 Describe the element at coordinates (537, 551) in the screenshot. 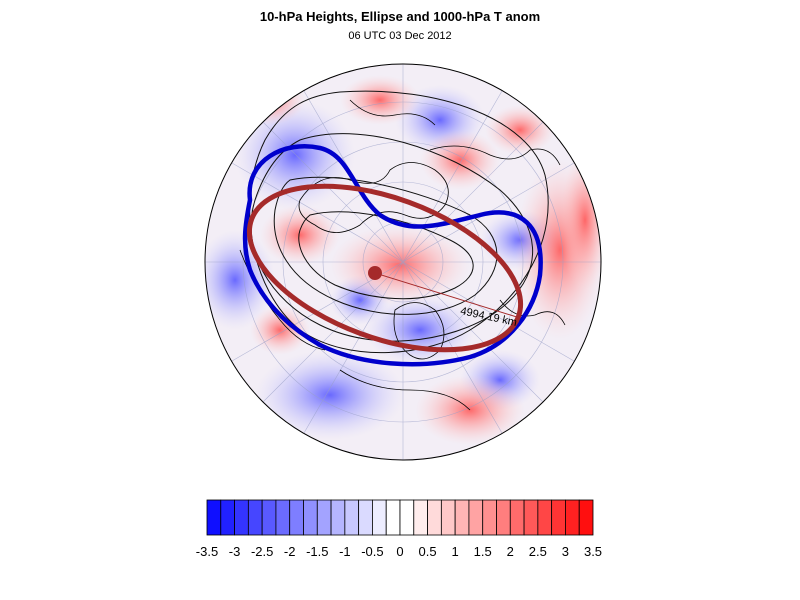

I see `colorbar-tick-label: 2.5` at that location.